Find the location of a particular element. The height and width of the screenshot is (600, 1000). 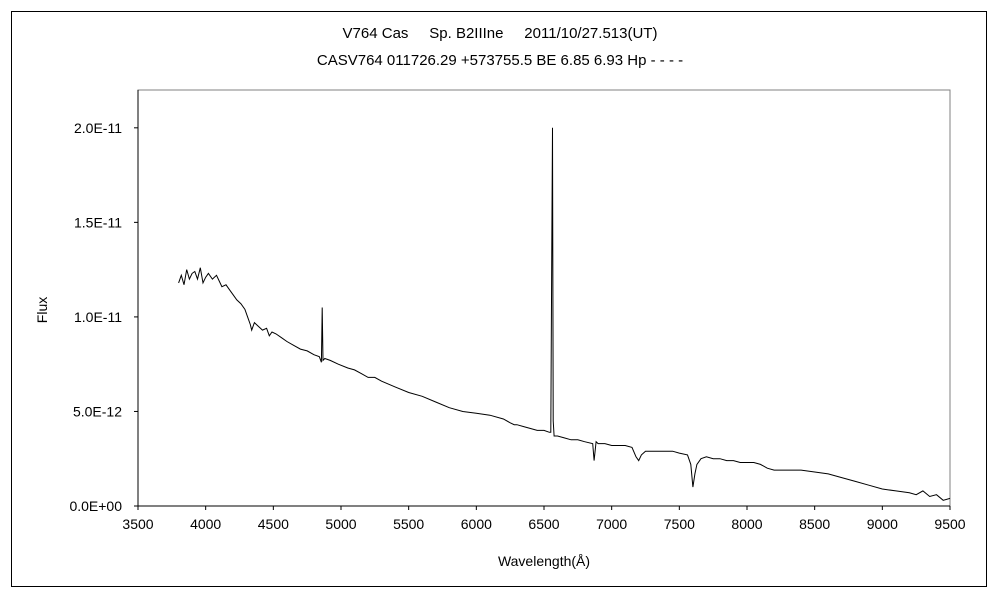

x-tick-label: 5000 is located at coordinates (340, 524).